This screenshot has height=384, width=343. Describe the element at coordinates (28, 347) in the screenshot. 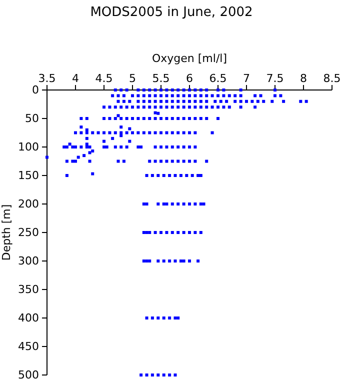

I see `y-tick-label: 450` at that location.